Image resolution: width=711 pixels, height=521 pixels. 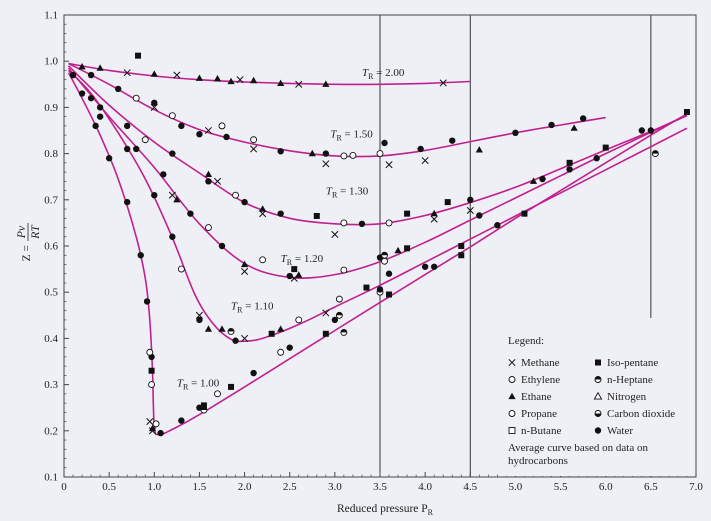 I want to click on legend-marker-ethylene, so click(x=512, y=379).